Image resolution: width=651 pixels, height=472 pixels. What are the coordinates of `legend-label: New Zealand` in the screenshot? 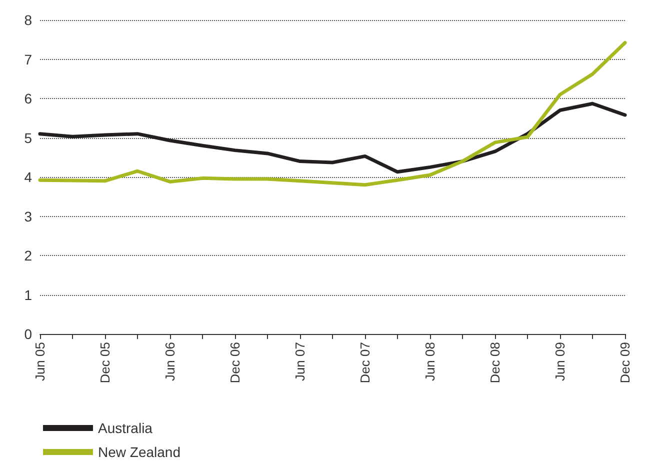 It's located at (139, 452).